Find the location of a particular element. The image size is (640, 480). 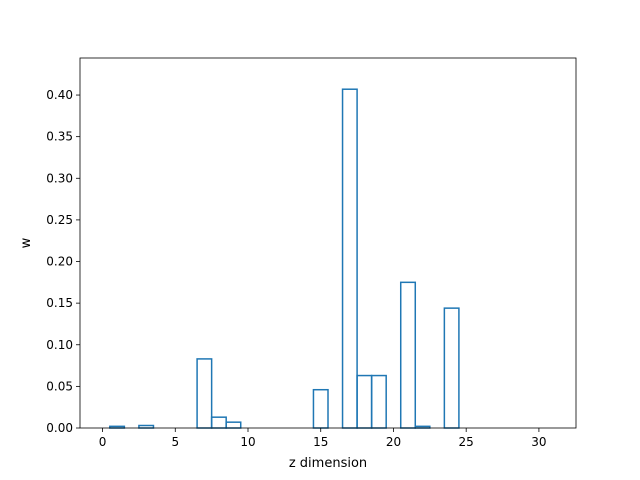

x-tick-label: 0 is located at coordinates (103, 442).